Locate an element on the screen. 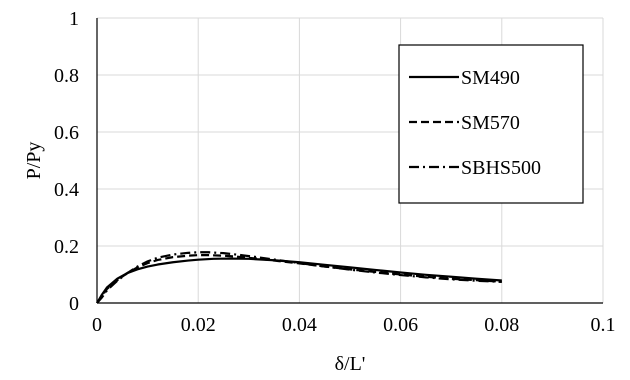 The height and width of the screenshot is (380, 630). y-axis-title: P/Py is located at coordinates (34, 161).